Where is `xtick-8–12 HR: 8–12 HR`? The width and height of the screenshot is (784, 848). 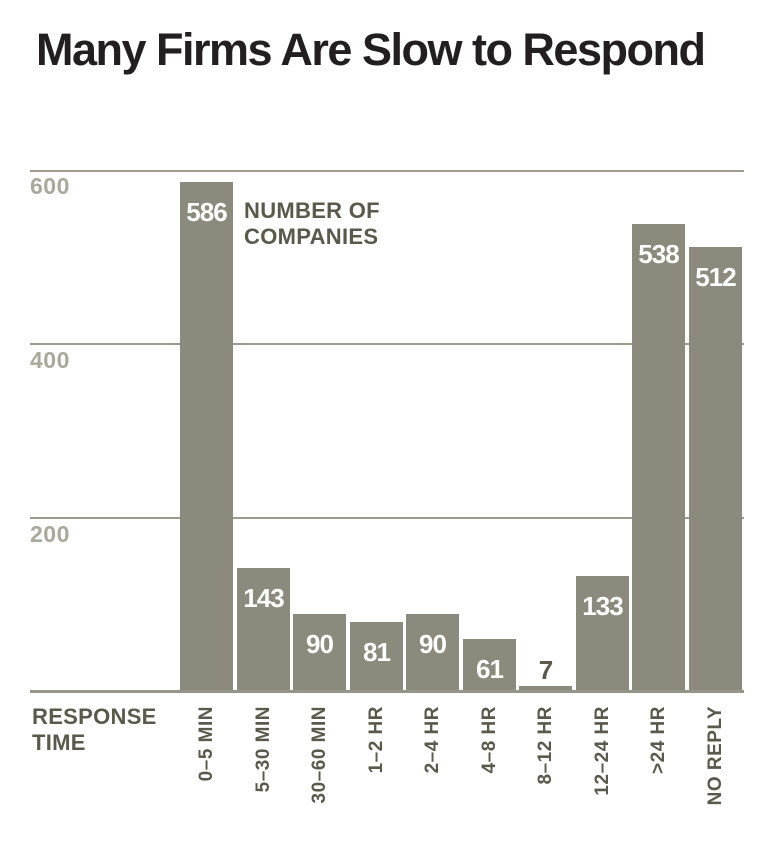 xtick-8–12 HR: 8–12 HR is located at coordinates (545, 777).